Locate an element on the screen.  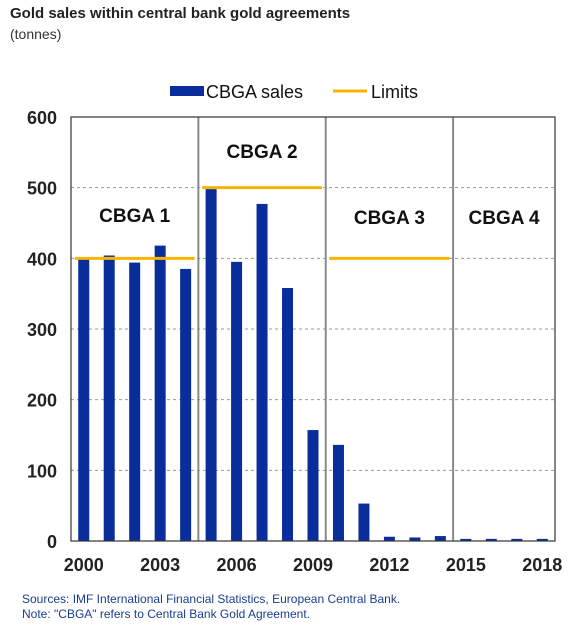
x-tick-label: 2006 is located at coordinates (237, 565).